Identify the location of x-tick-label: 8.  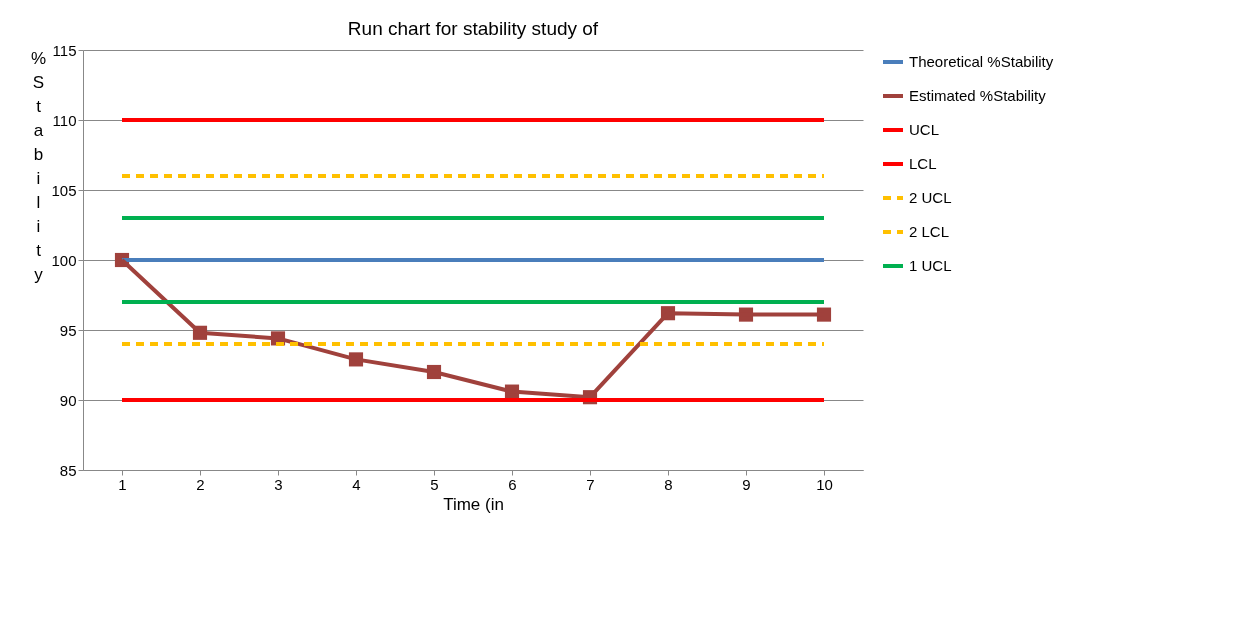
(668, 484).